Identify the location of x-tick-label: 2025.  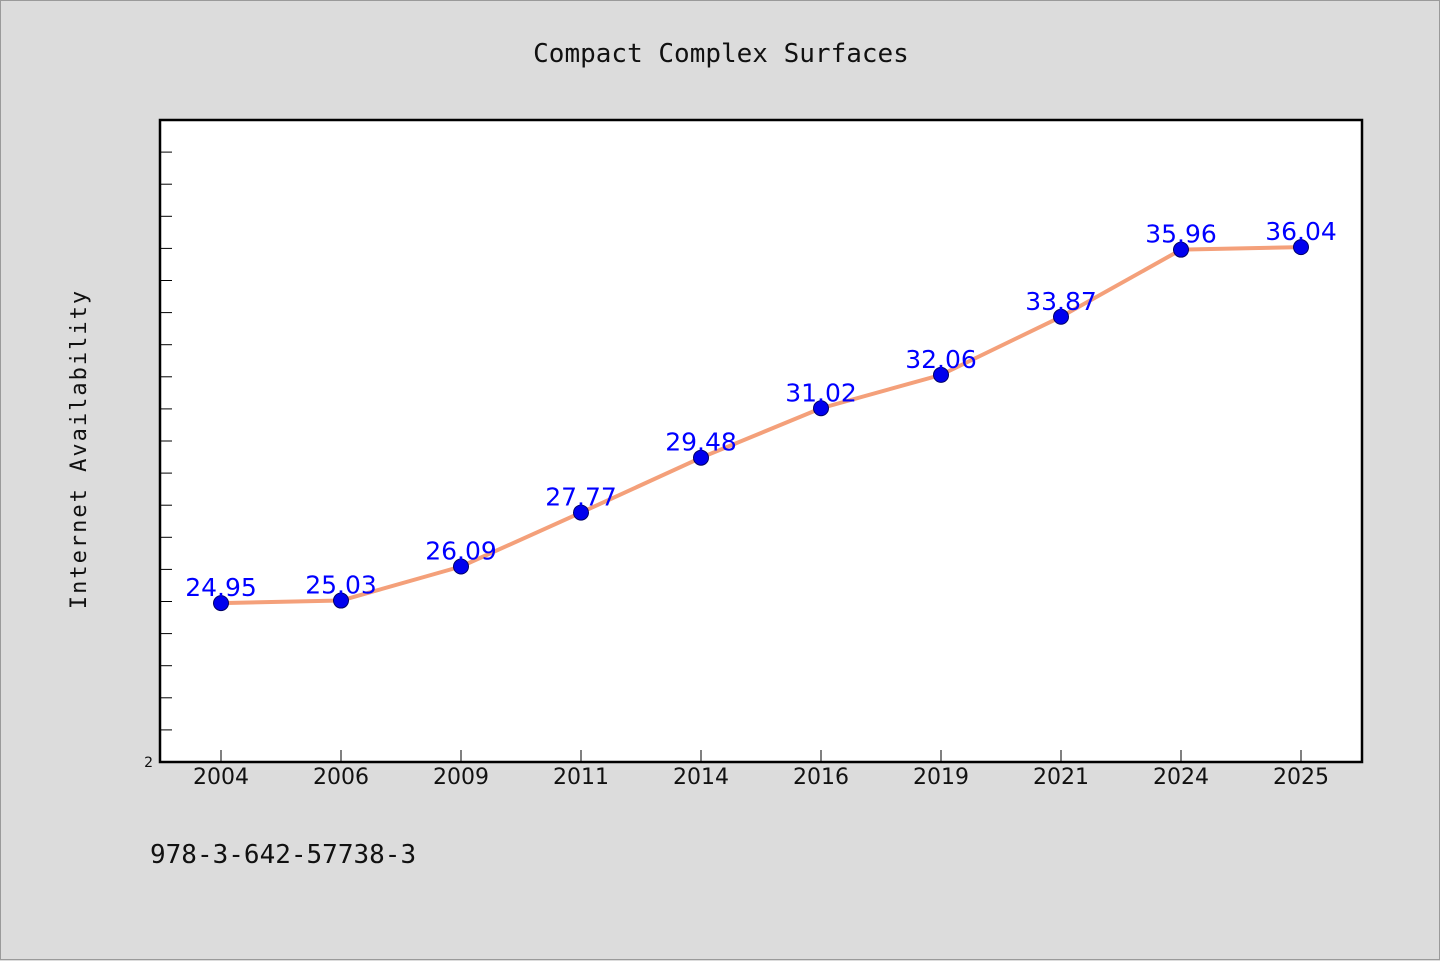
(1301, 777).